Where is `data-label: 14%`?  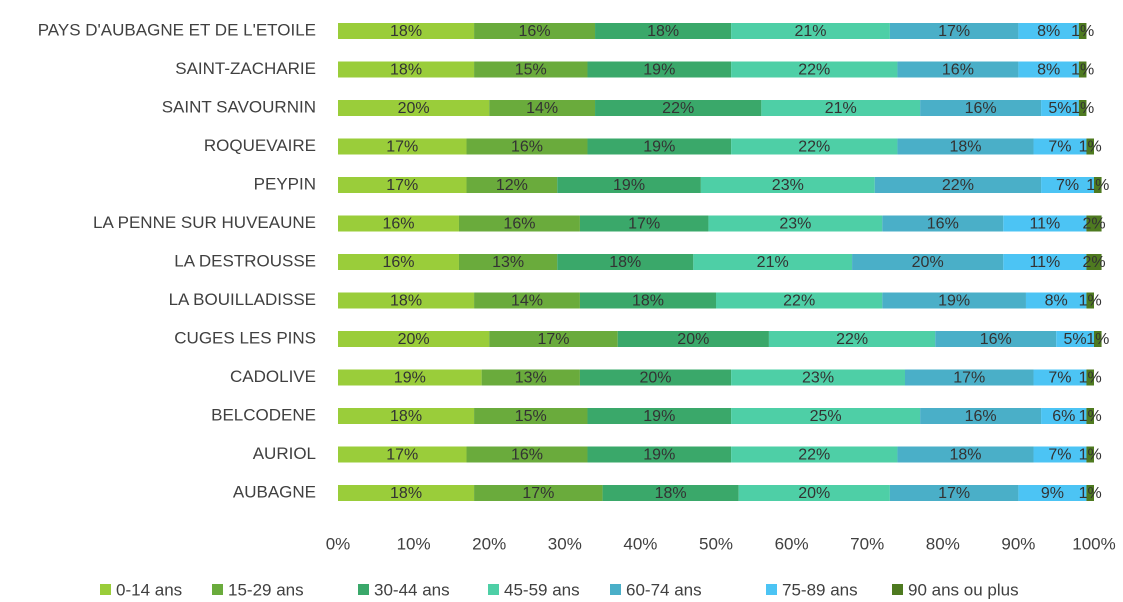 data-label: 14% is located at coordinates (542, 108).